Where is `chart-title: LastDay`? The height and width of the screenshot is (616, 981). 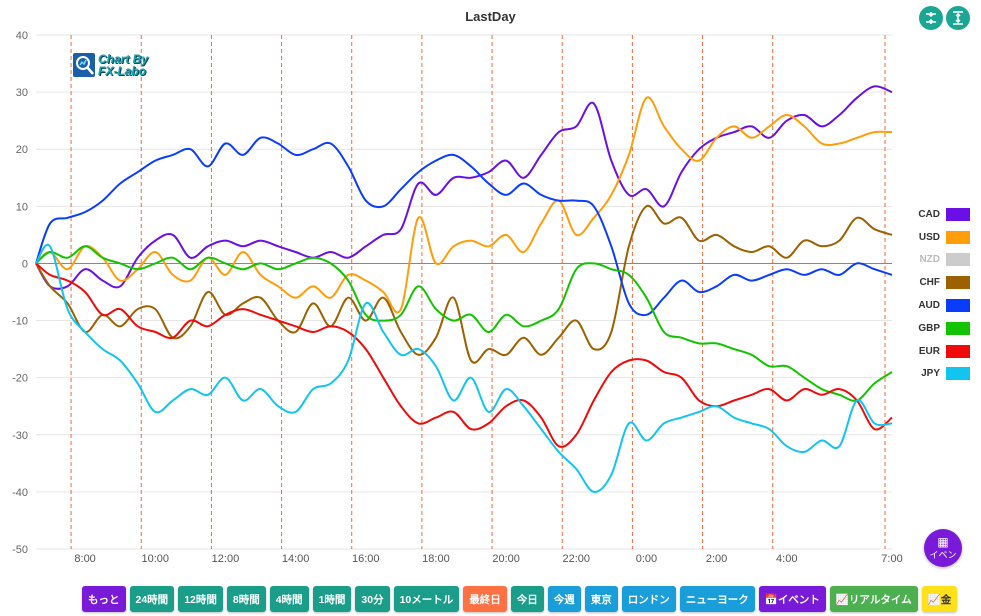 chart-title: LastDay is located at coordinates (490, 16).